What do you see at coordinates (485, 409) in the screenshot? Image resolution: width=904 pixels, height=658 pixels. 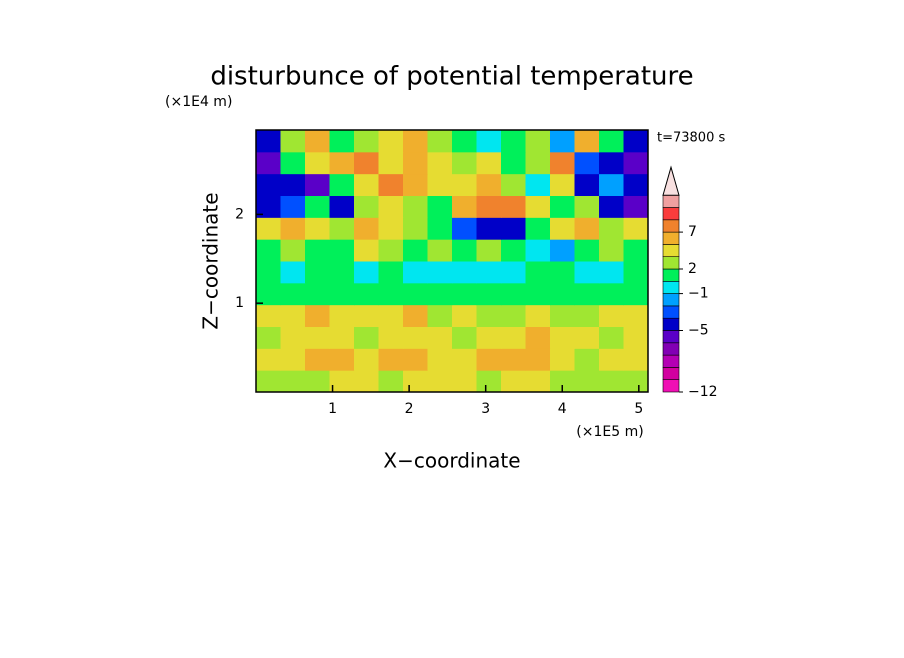 I see `x-tick-label: 3` at bounding box center [485, 409].